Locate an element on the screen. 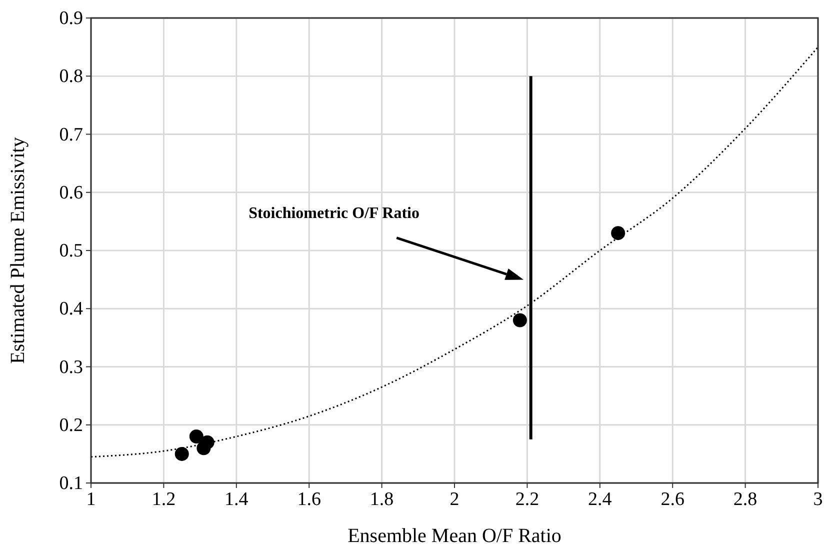 The image size is (824, 554). y-tick-label: 0.7 is located at coordinates (71, 135).